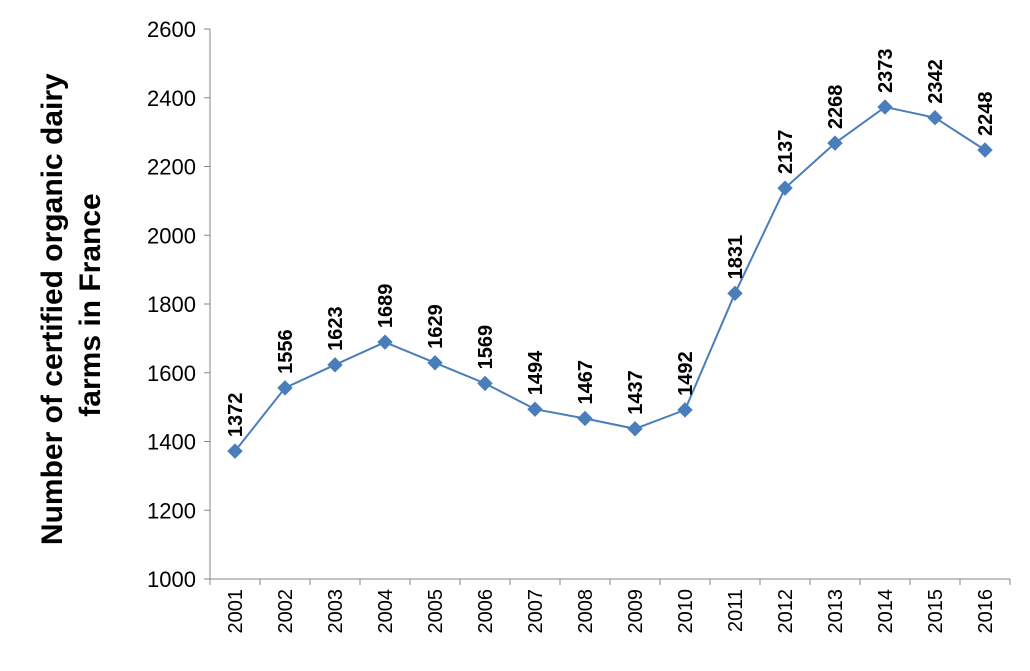 The width and height of the screenshot is (1030, 671). Describe the element at coordinates (686, 611) in the screenshot. I see `x-tick-label: 2010` at that location.